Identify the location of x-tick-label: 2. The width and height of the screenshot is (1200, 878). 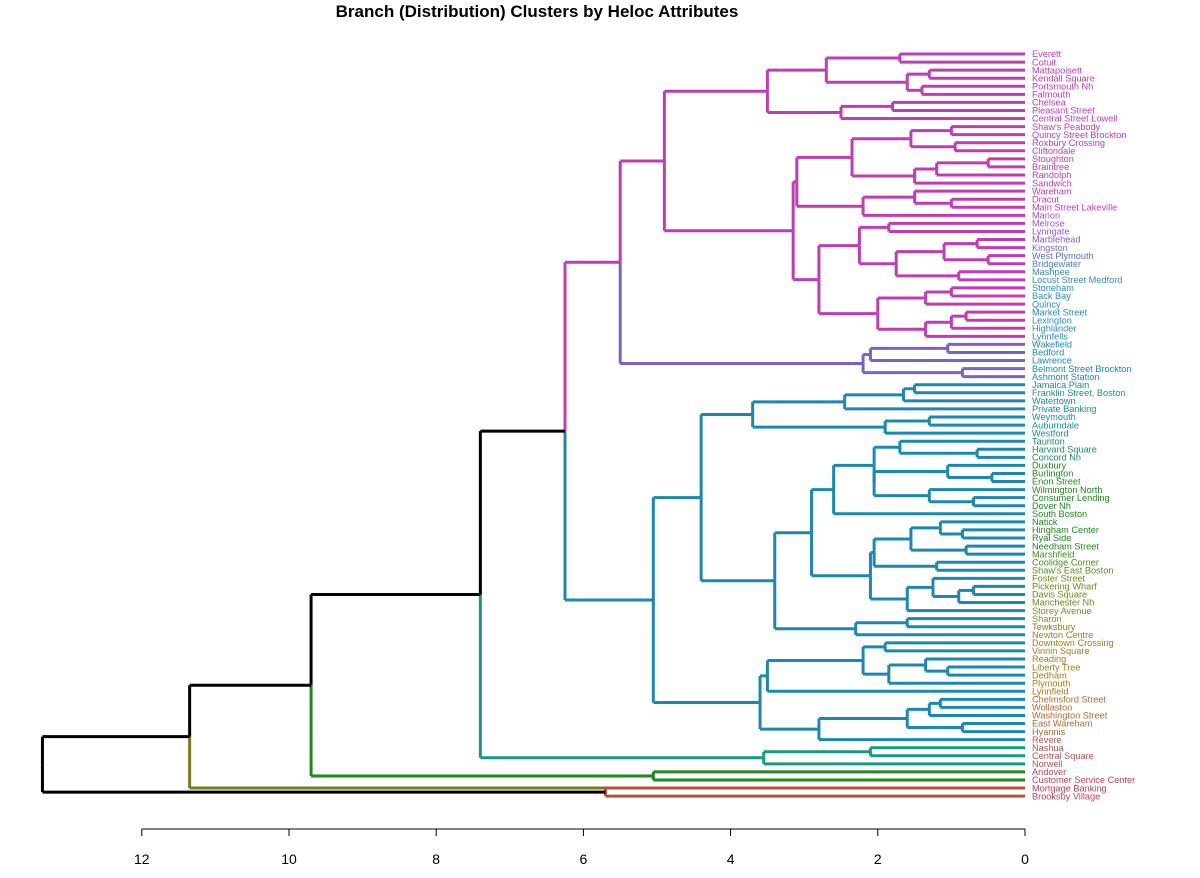
(878, 859).